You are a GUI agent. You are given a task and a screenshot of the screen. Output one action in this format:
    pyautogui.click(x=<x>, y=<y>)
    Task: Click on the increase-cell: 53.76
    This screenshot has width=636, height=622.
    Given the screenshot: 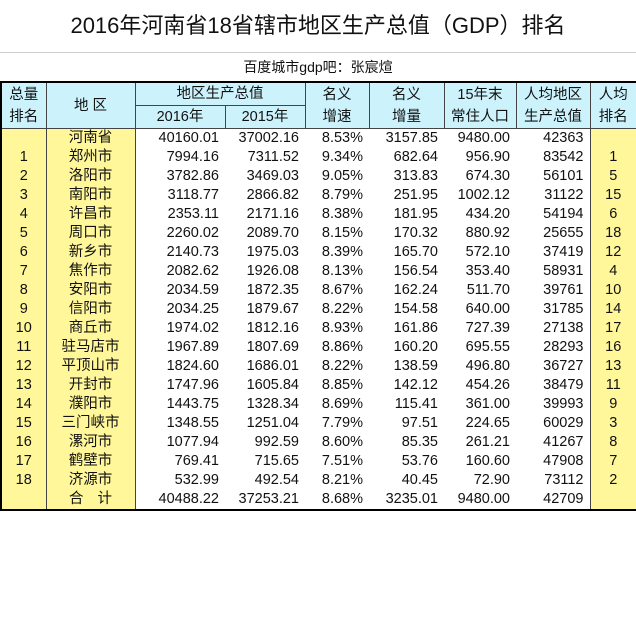 What is the action you would take?
    pyautogui.click(x=406, y=461)
    